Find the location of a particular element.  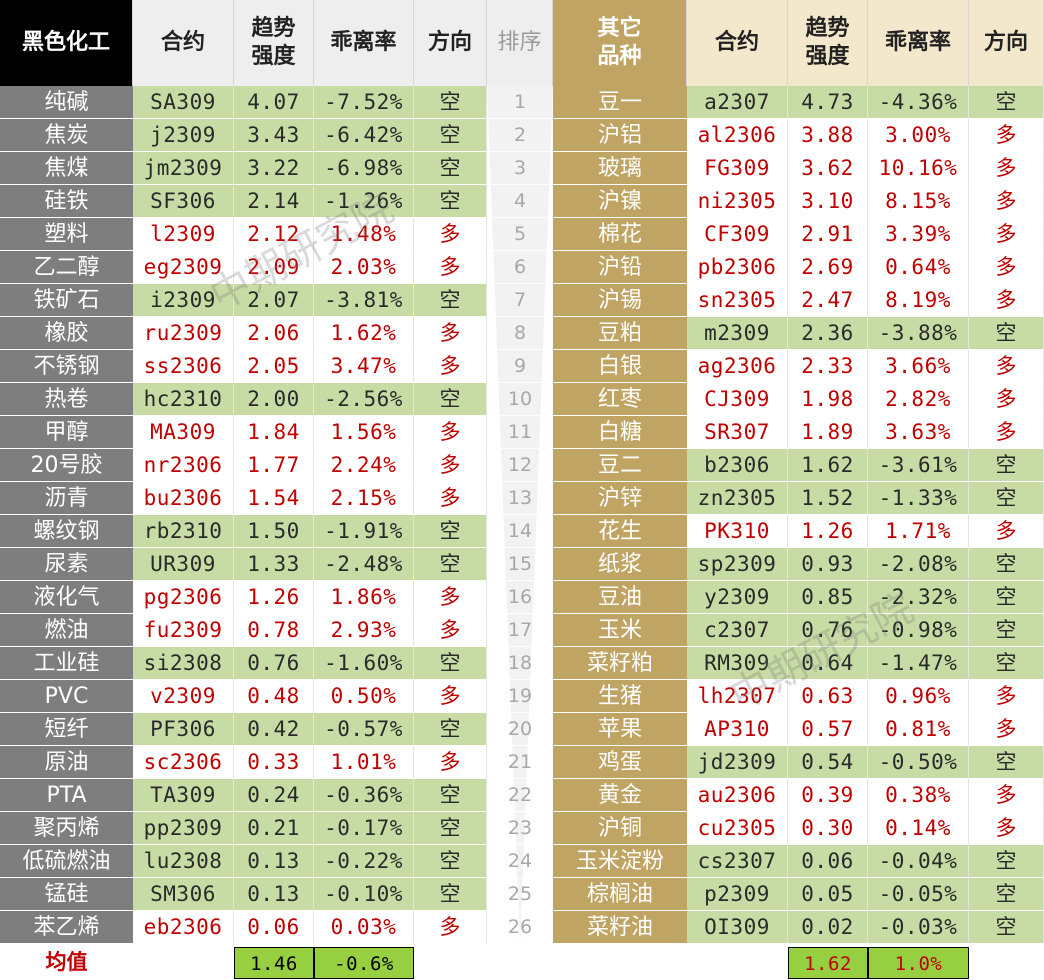

left-contract: SA309 is located at coordinates (183, 102).